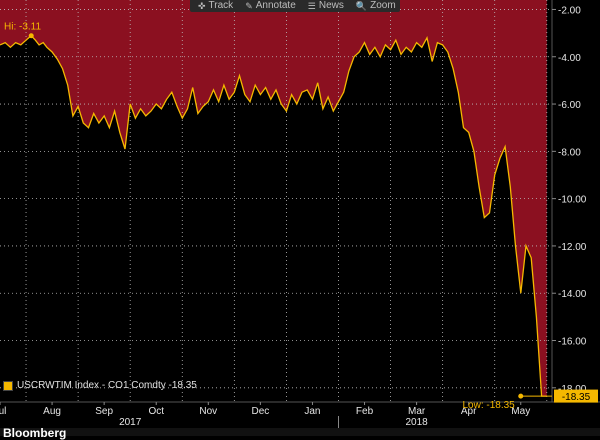  I want to click on legend: USCRWTIM Index - CO1 Comdty -18.35, so click(100, 385).